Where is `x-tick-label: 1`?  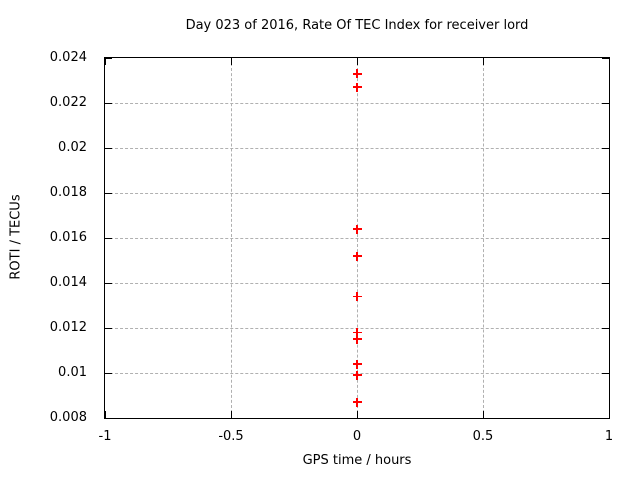
x-tick-label: 1 is located at coordinates (609, 436).